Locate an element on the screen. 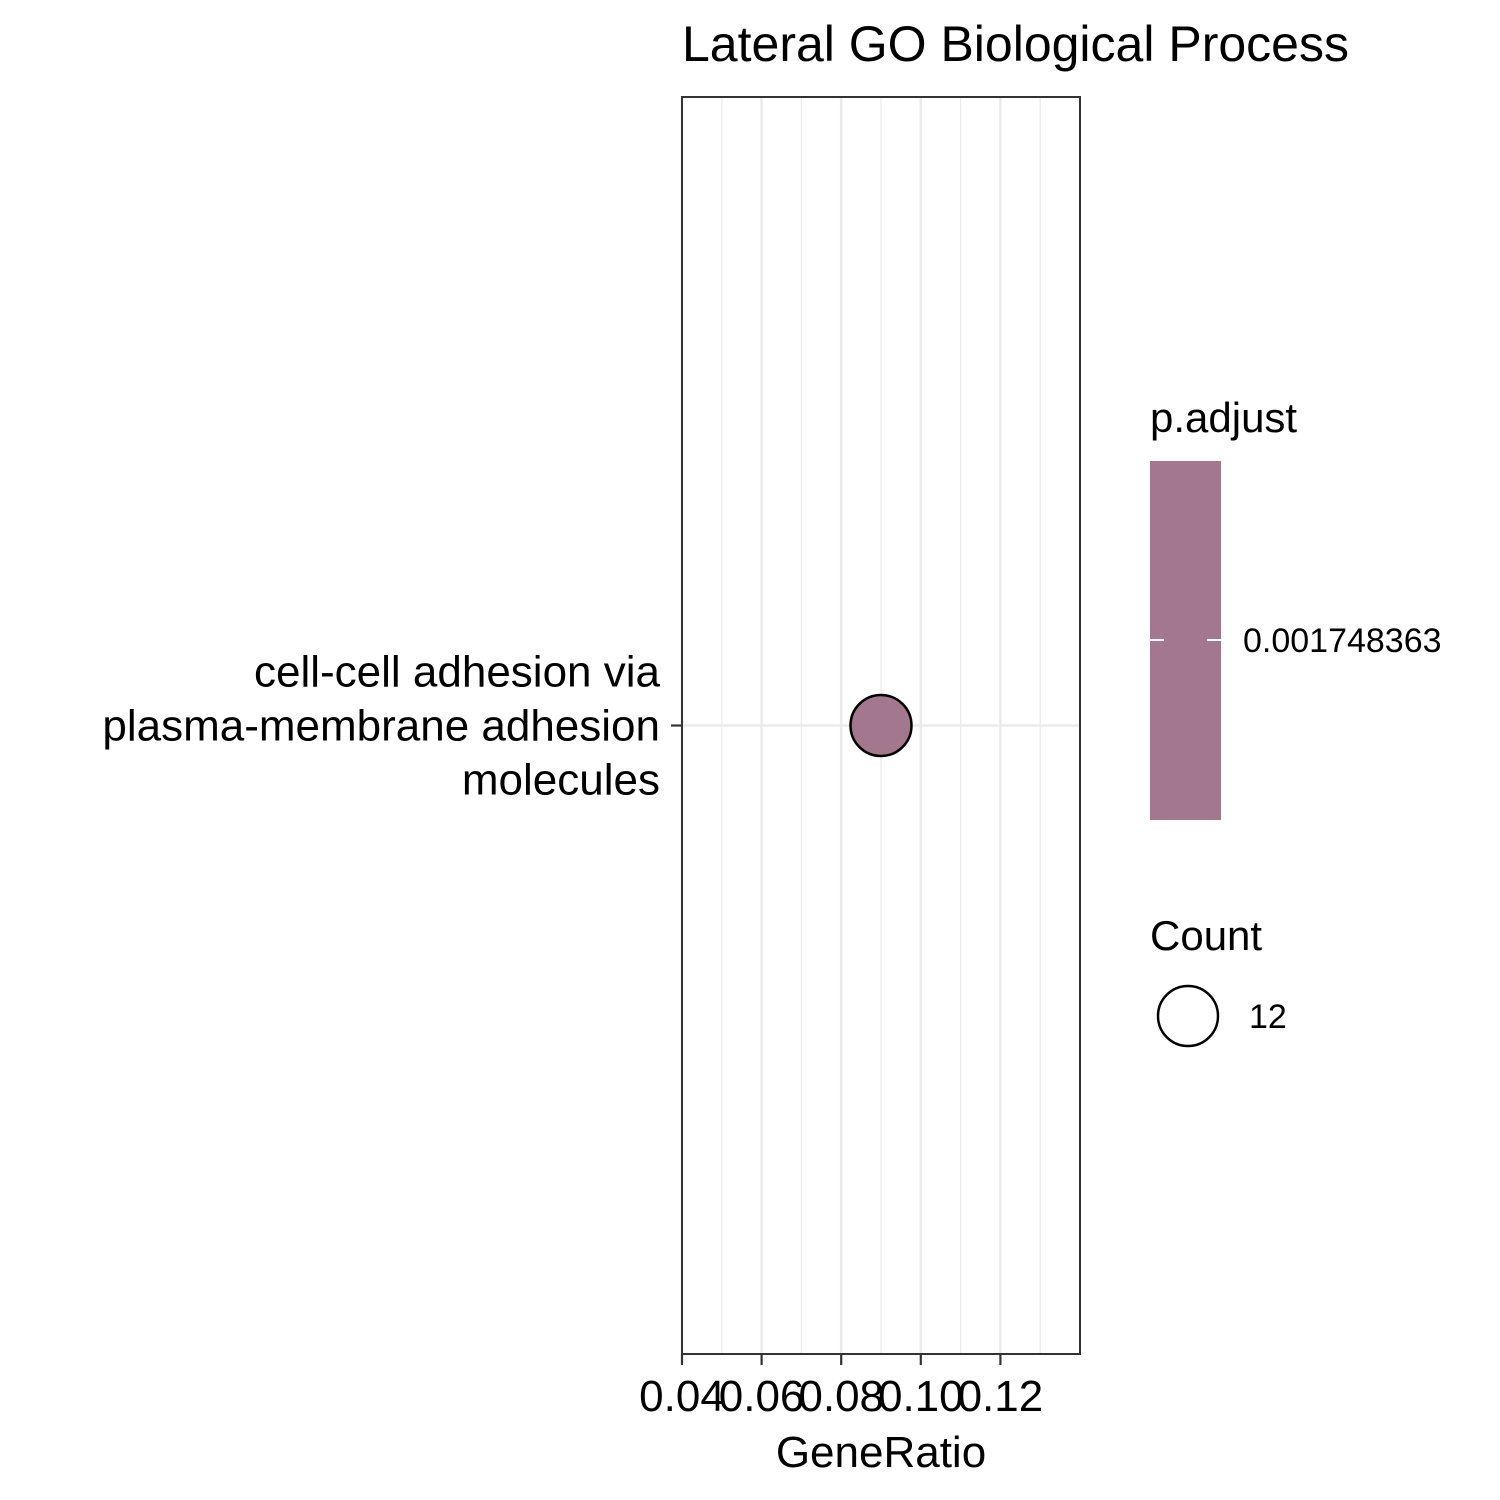 This screenshot has width=1500, height=1500. data-point is located at coordinates (881, 725).